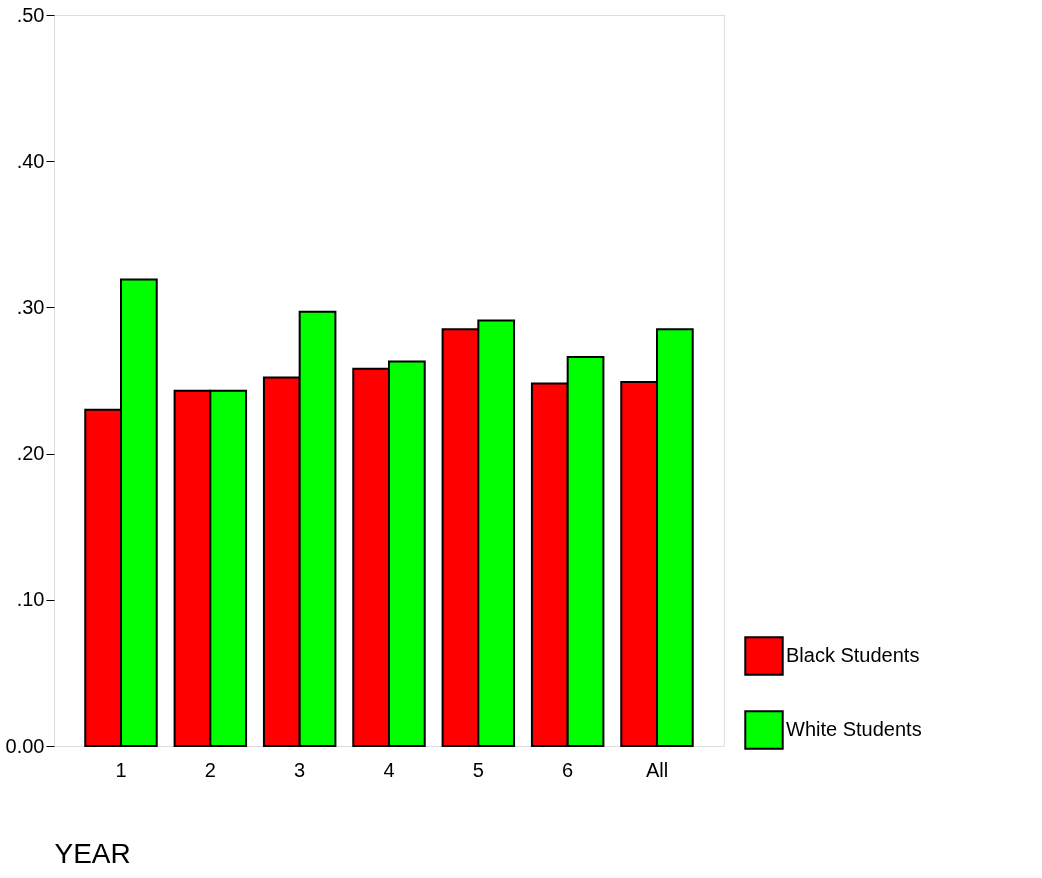  Describe the element at coordinates (30, 599) in the screenshot. I see `y-tick-label: .10` at that location.